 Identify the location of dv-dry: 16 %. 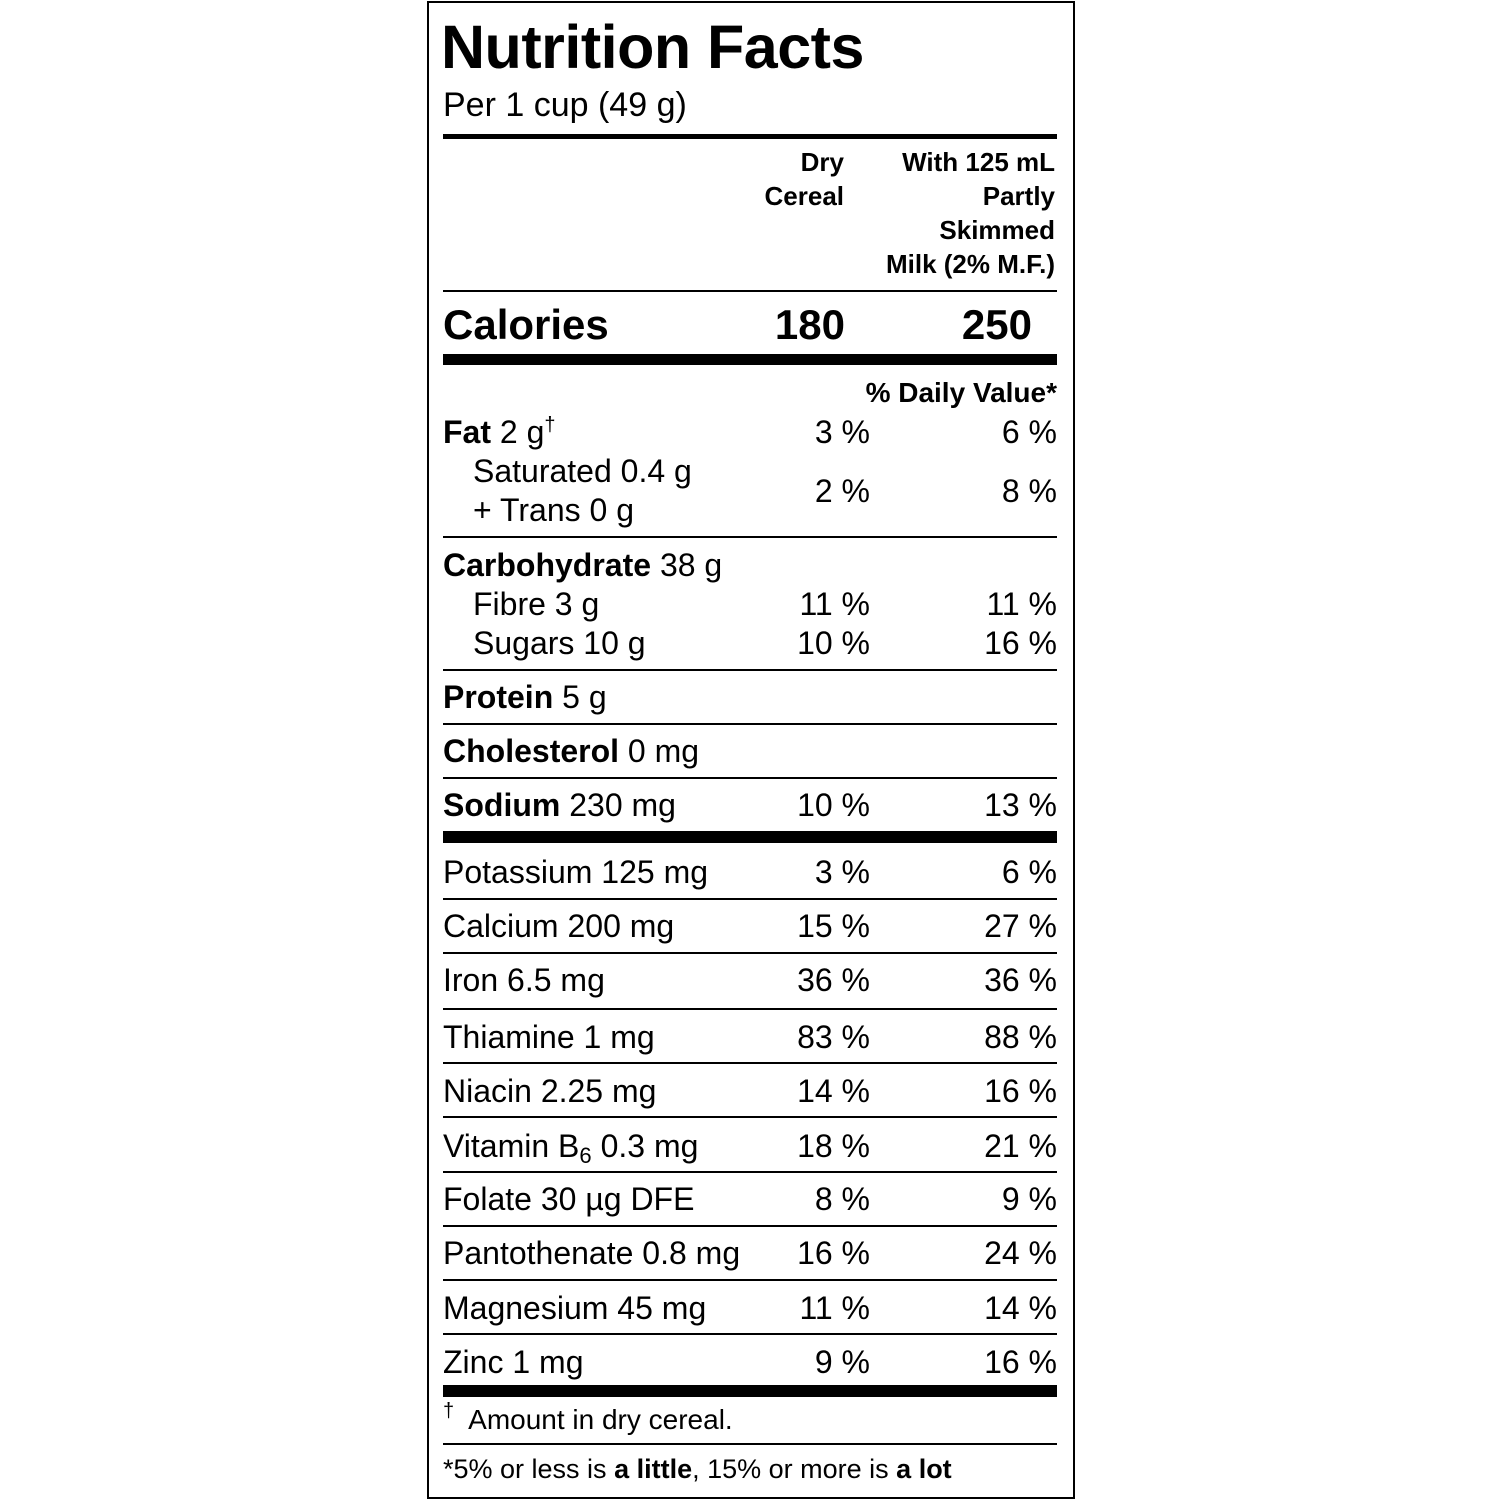
(833, 1253).